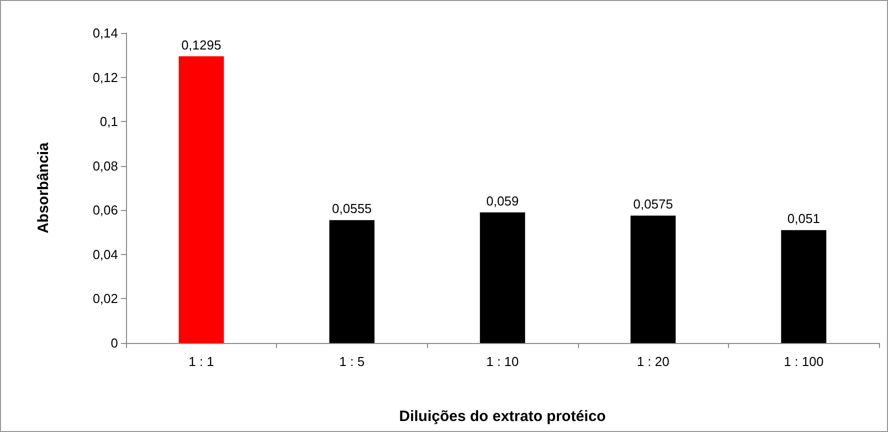 The image size is (888, 432). Describe the element at coordinates (201, 361) in the screenshot. I see `x-tick-label: 1` at that location.